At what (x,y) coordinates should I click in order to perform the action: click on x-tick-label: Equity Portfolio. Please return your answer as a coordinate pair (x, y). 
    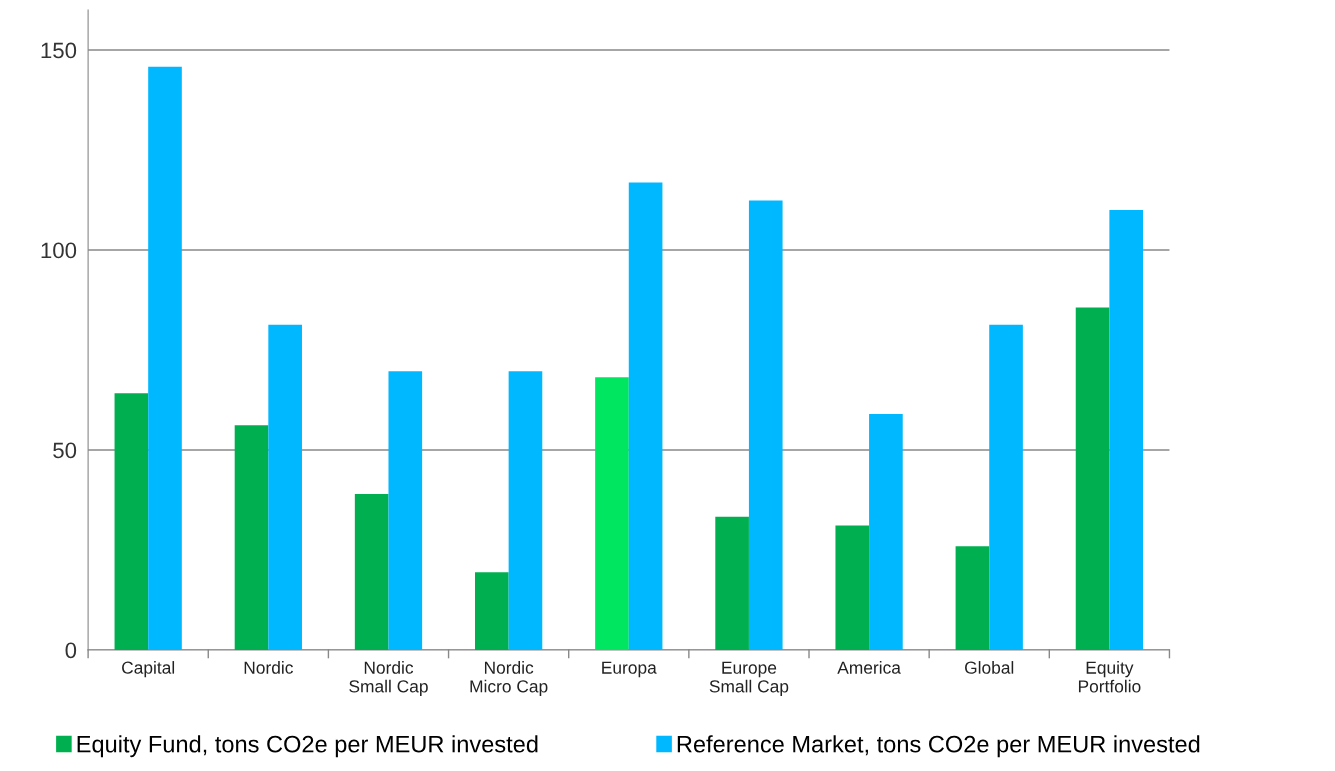
    Looking at the image, I should click on (1109, 677).